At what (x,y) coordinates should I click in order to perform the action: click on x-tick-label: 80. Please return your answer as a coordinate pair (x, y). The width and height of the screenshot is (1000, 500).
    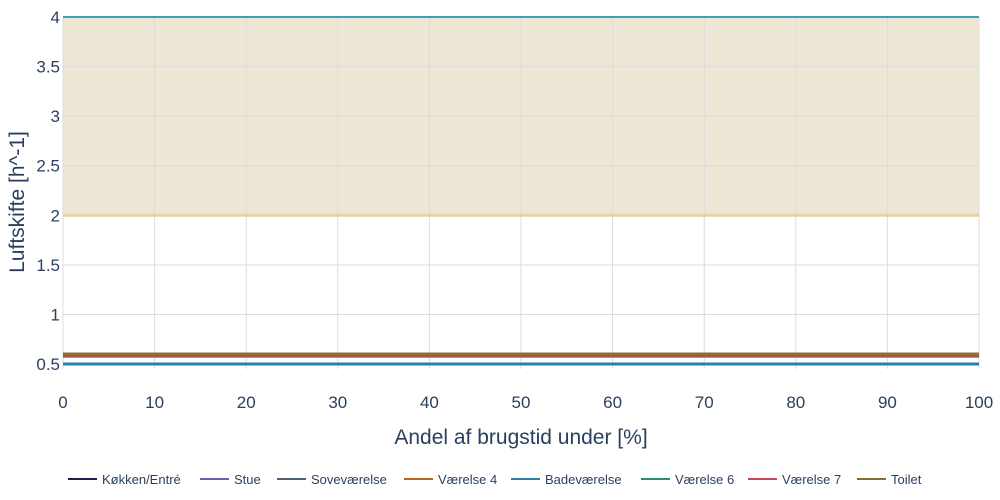
    Looking at the image, I should click on (795, 402).